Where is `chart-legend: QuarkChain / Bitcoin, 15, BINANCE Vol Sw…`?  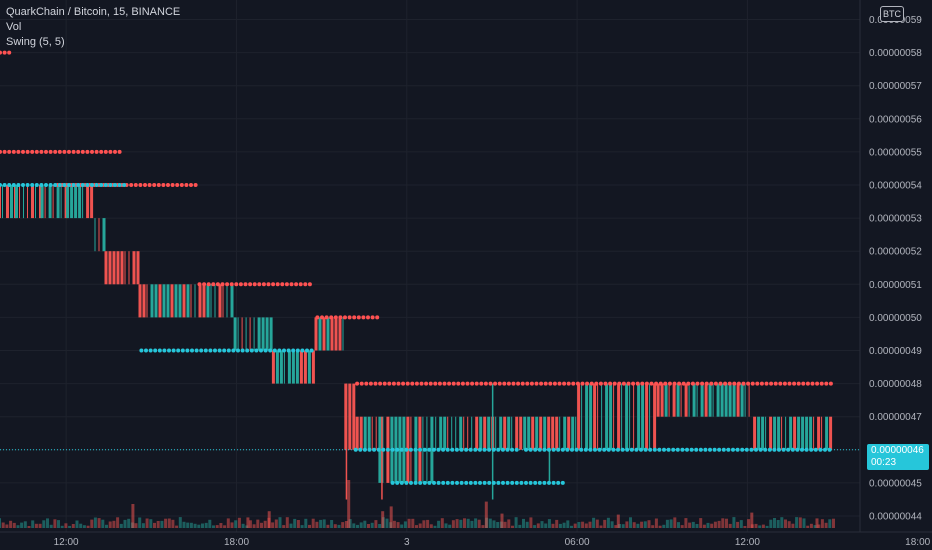 chart-legend: QuarkChain / Bitcoin, 15, BINANCE Vol Sw… is located at coordinates (93, 27).